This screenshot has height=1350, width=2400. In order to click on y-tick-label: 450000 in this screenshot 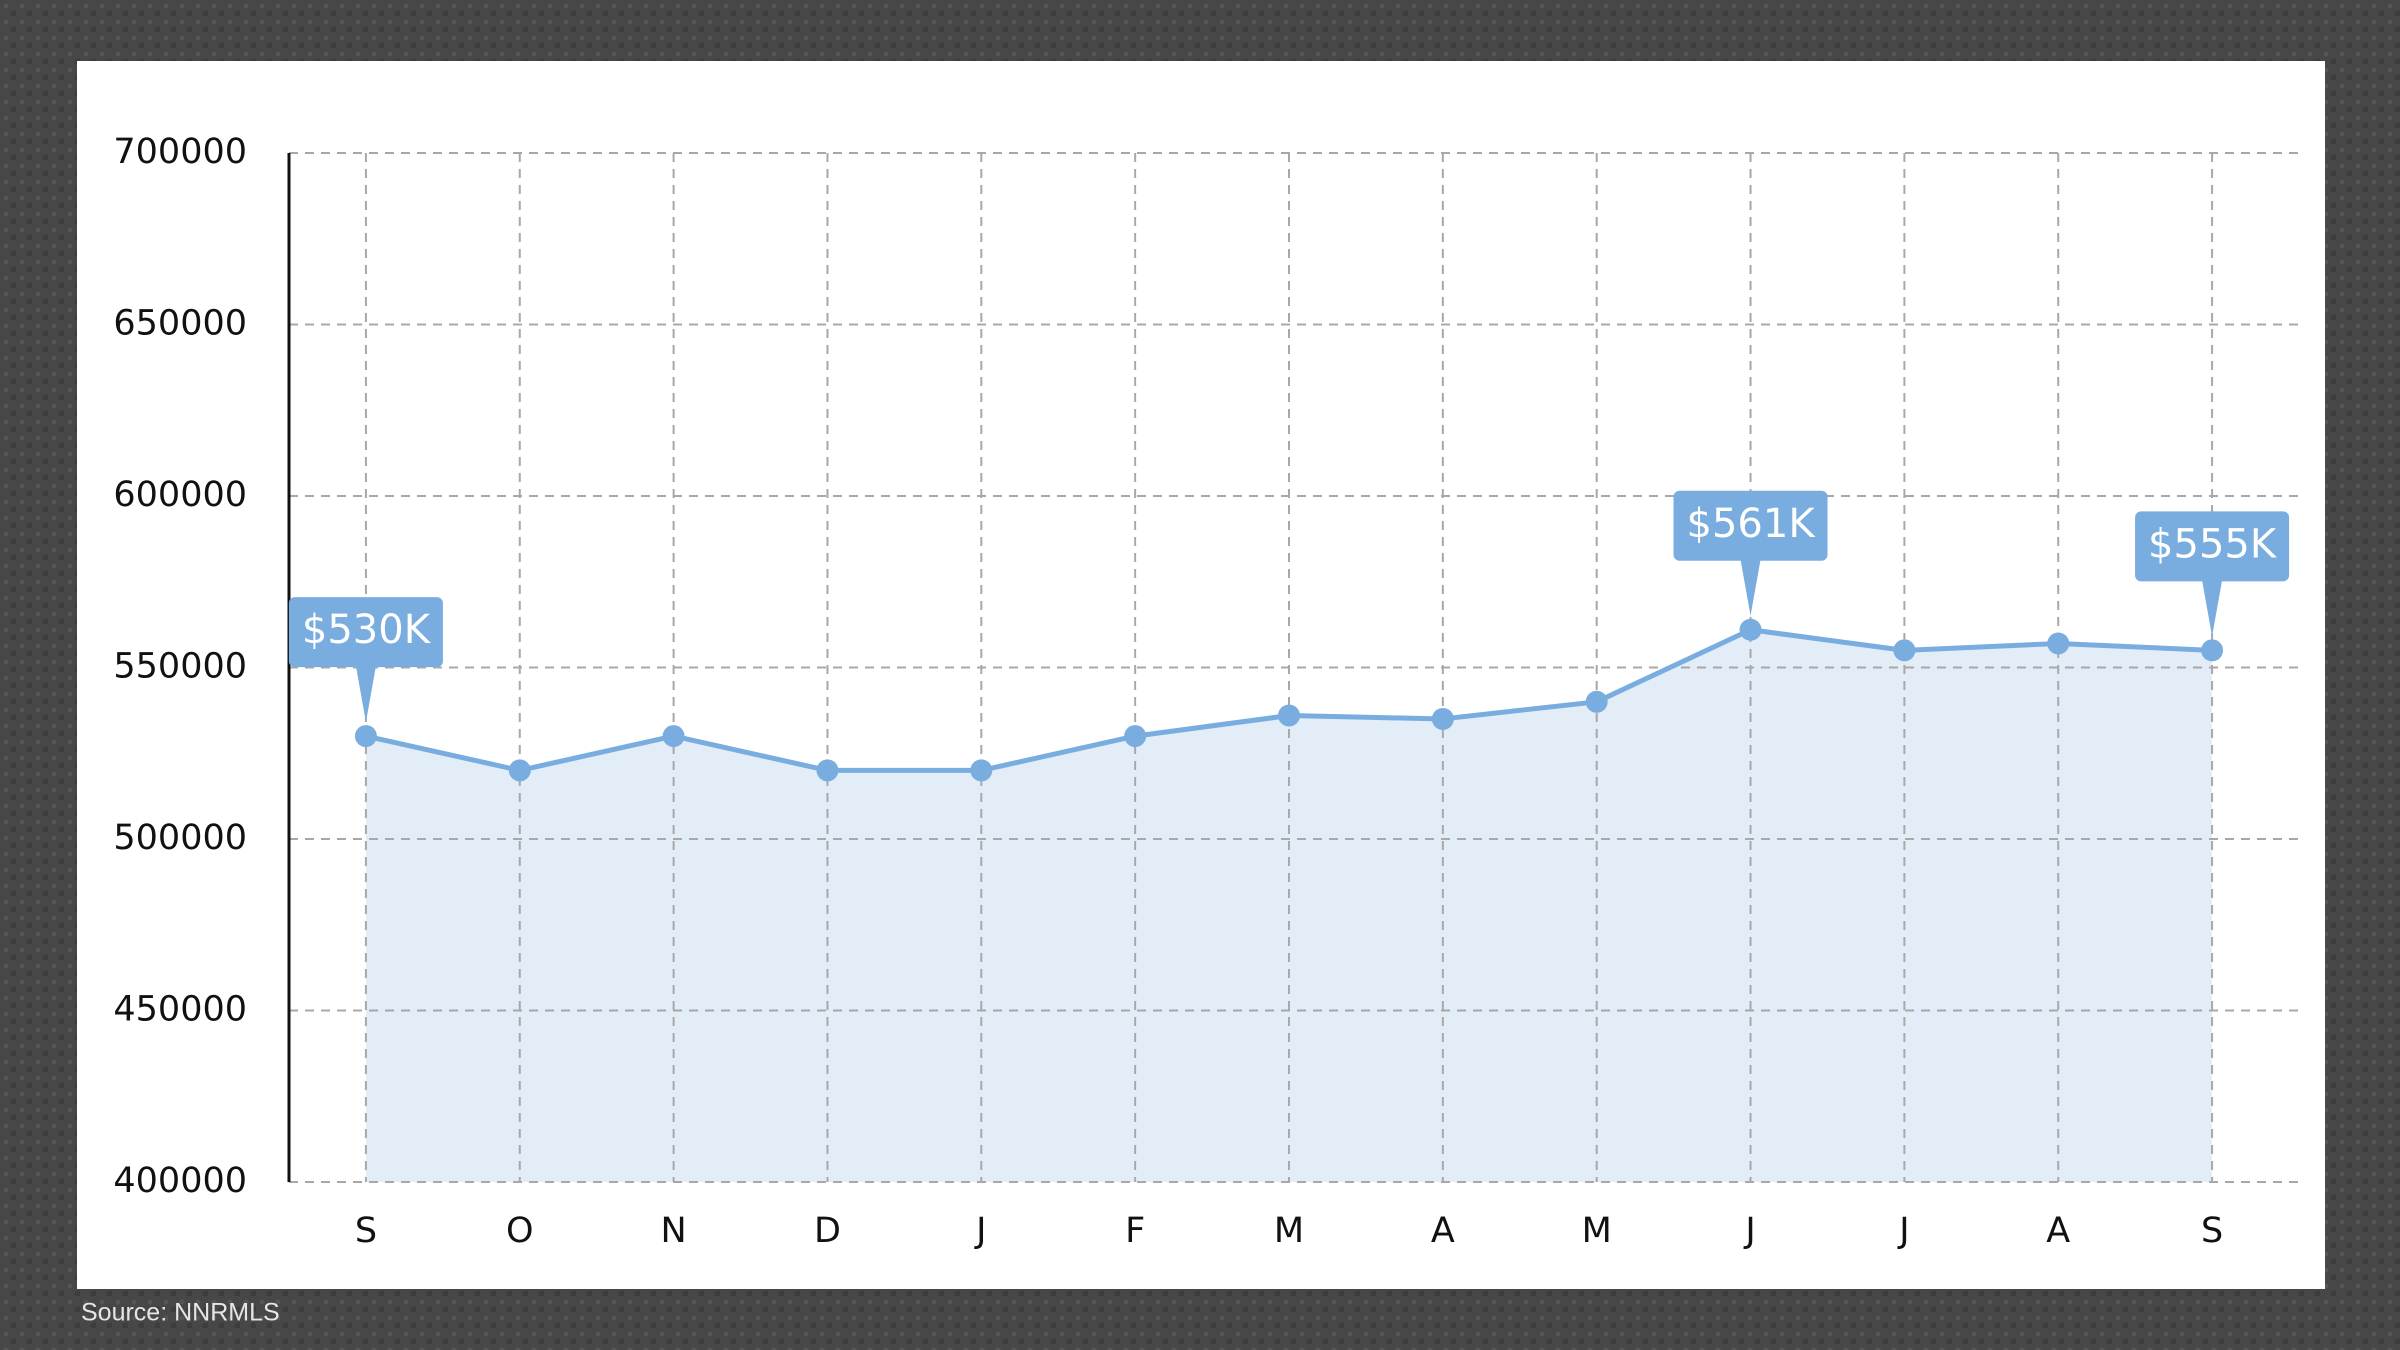, I will do `click(180, 1010)`.